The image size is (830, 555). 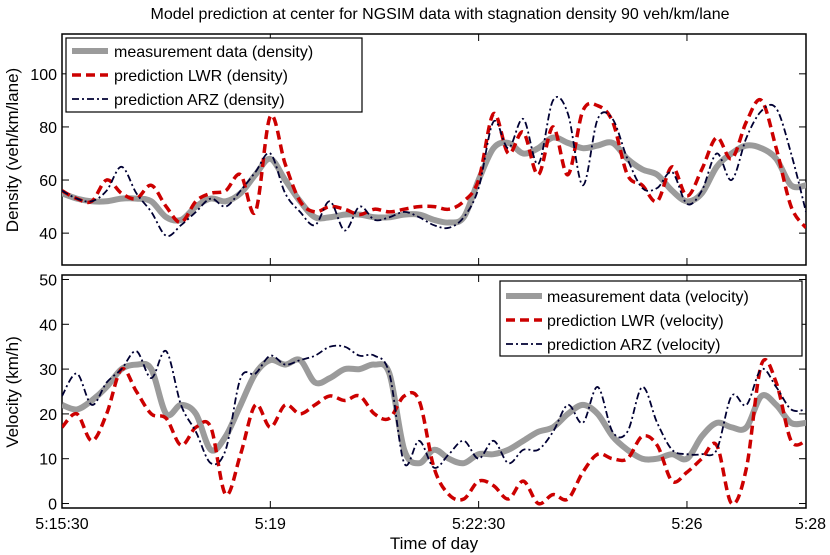 What do you see at coordinates (43, 75) in the screenshot?
I see `y-tick-label-density: 100` at bounding box center [43, 75].